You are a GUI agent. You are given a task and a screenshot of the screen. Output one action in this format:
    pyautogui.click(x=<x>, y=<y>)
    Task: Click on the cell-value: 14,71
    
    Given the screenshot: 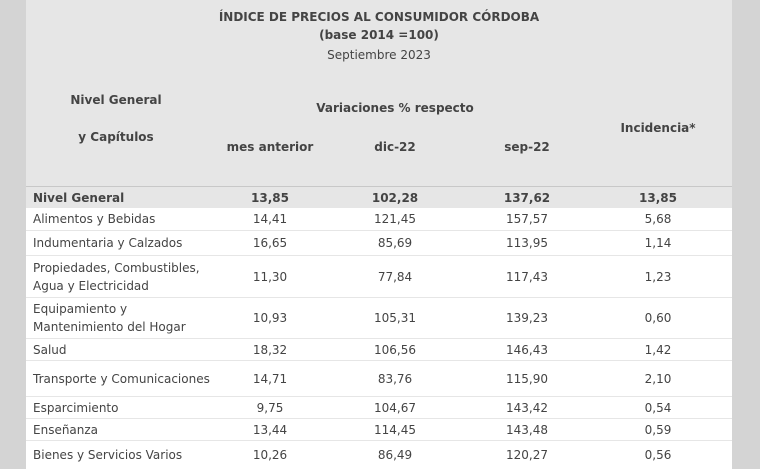 What is the action you would take?
    pyautogui.click(x=270, y=378)
    